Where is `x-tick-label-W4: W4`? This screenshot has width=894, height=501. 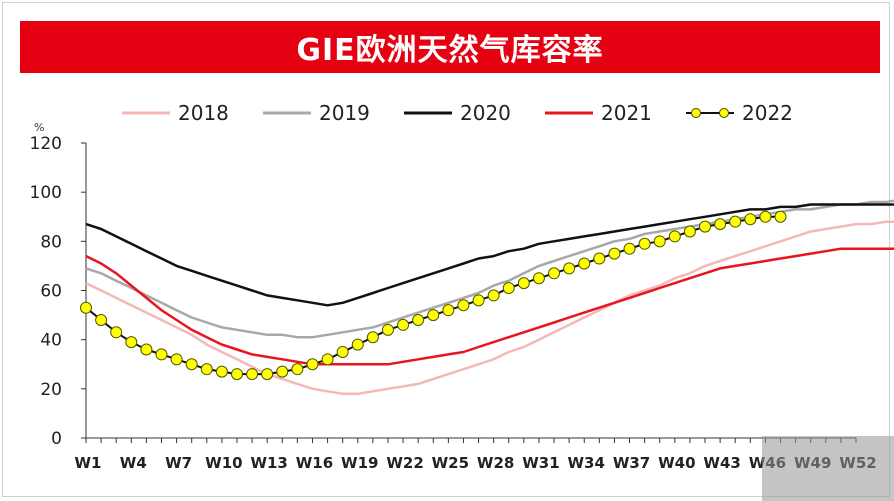 x-tick-label-W4: W4 is located at coordinates (133, 463).